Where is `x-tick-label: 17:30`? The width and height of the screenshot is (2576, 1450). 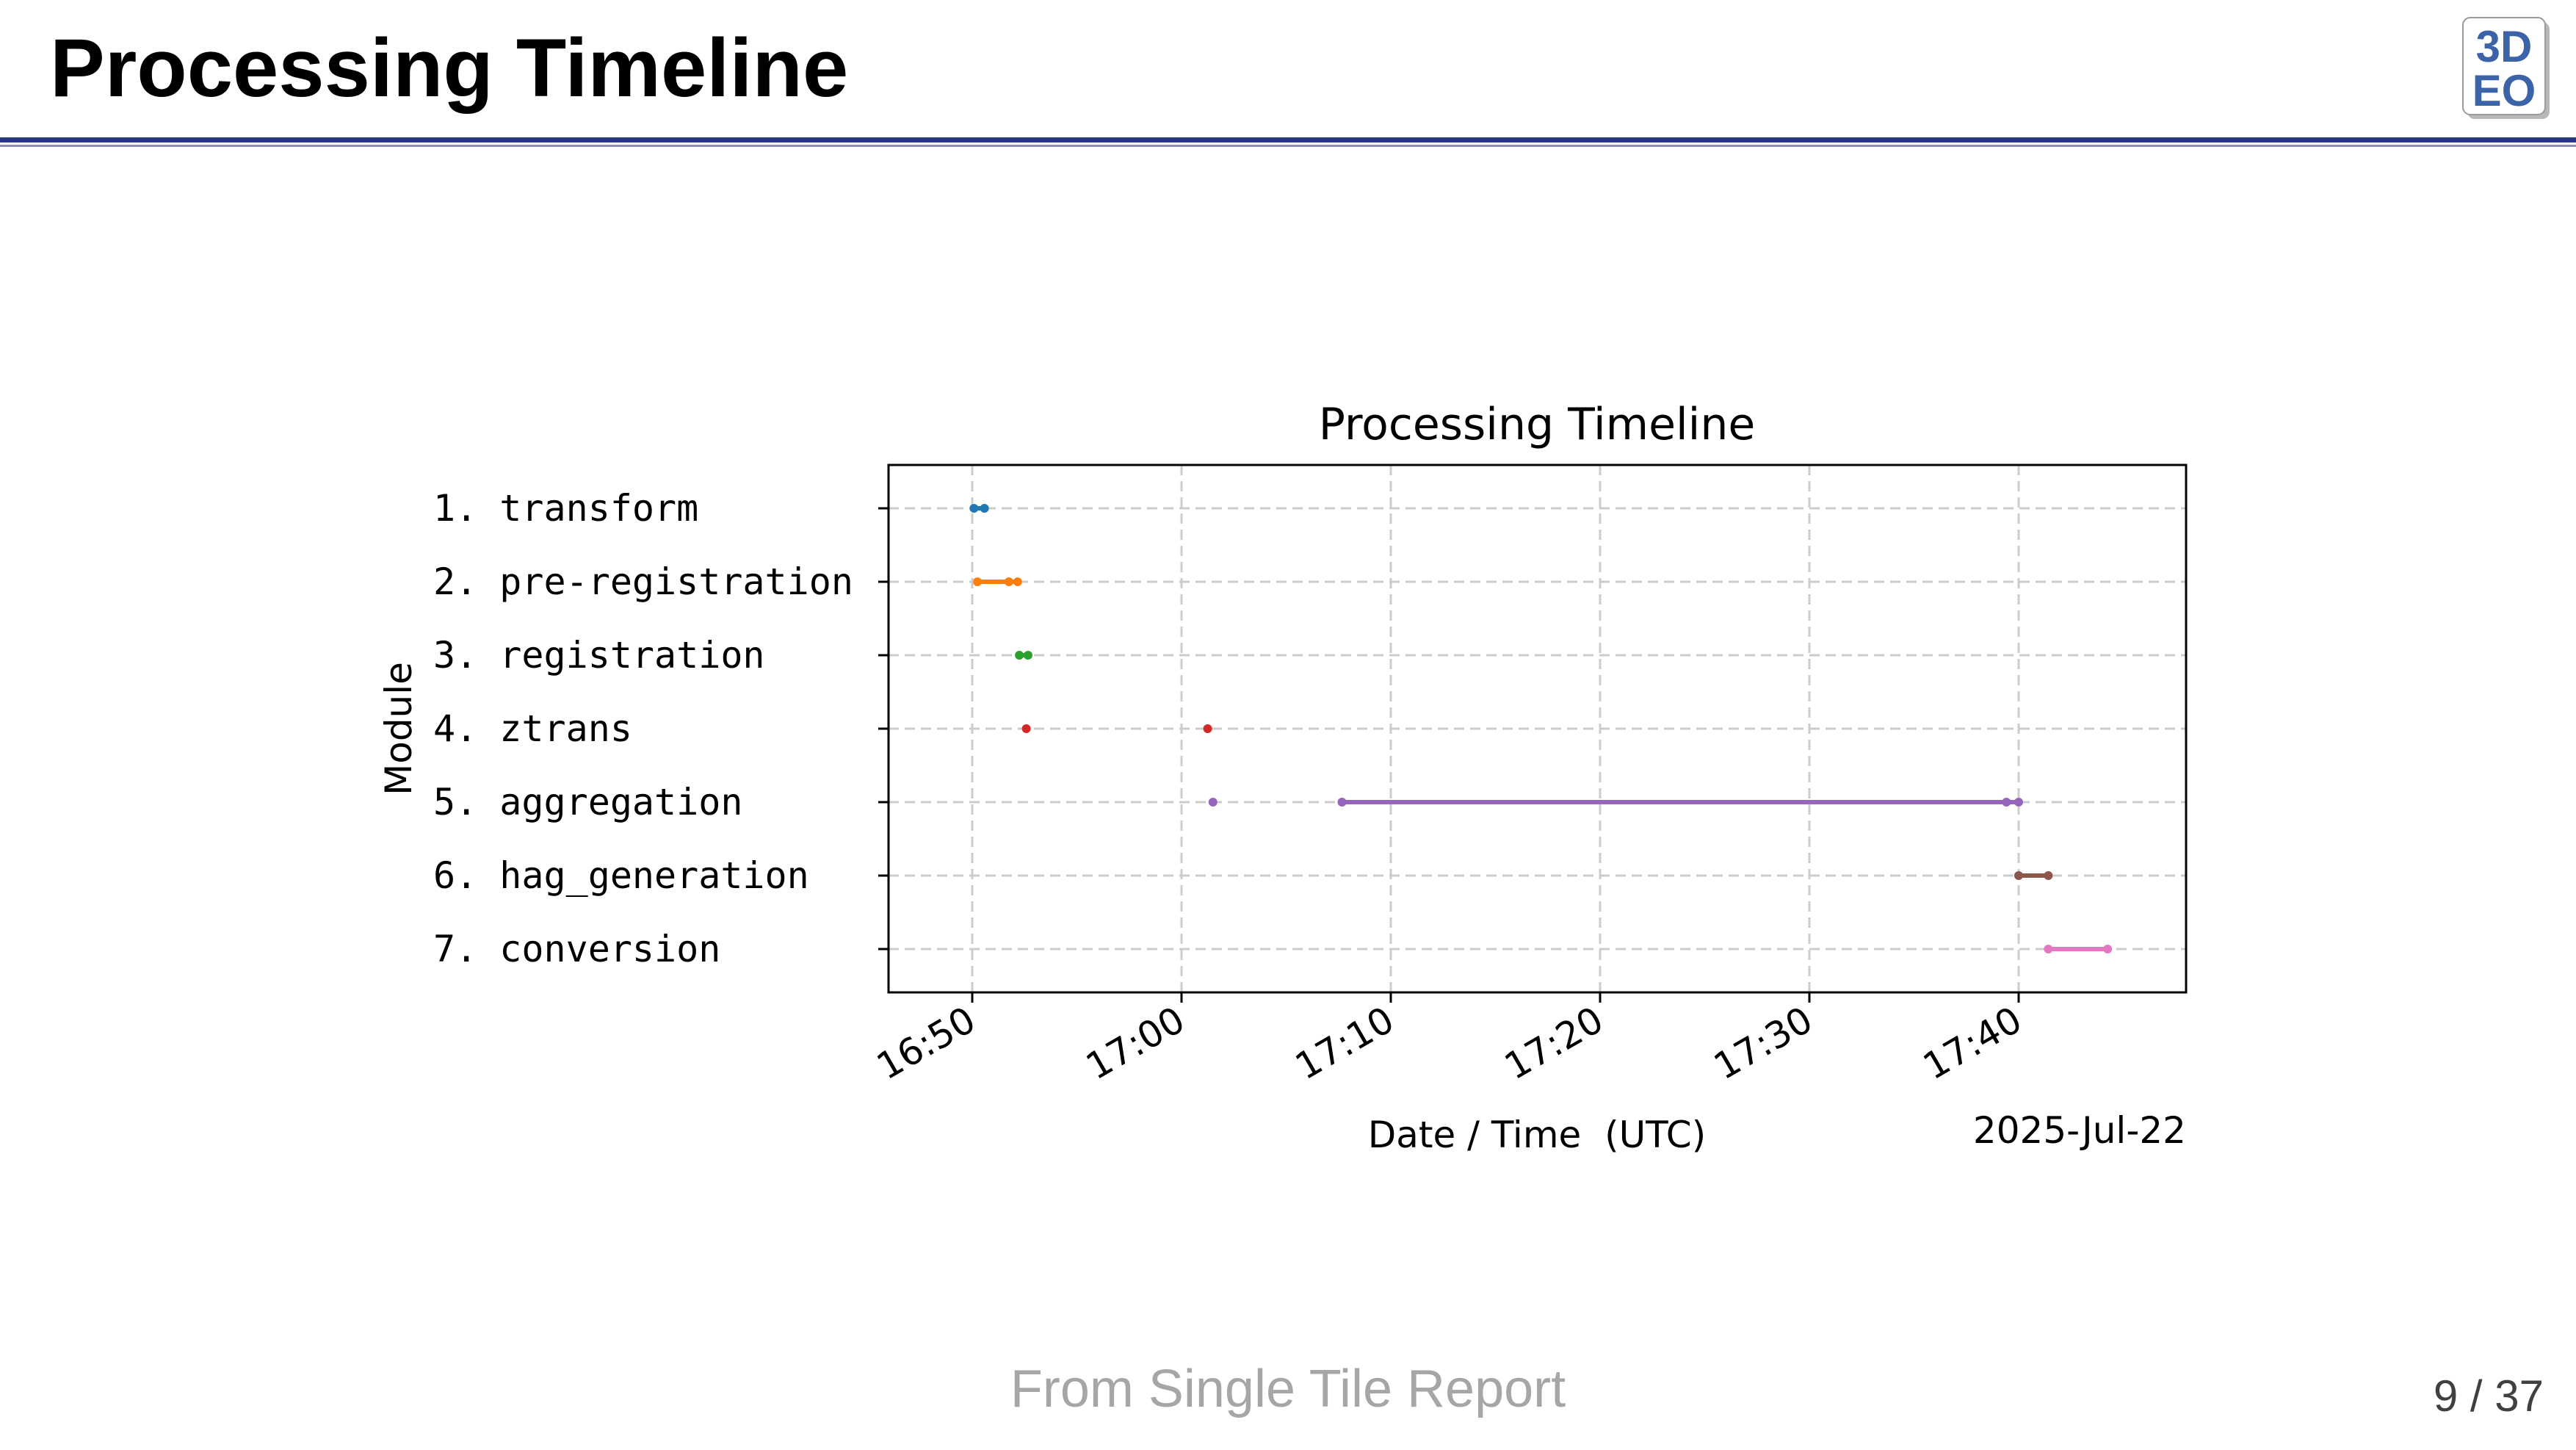
x-tick-label: 17:30 is located at coordinates (1763, 1043).